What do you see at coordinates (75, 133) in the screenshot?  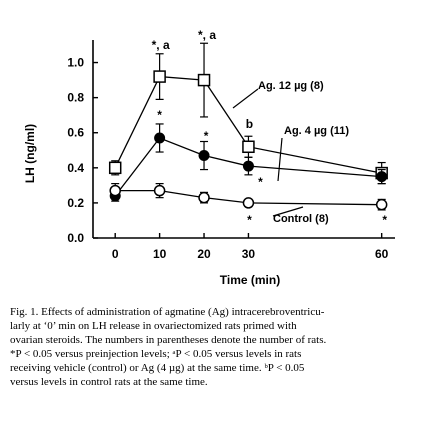 I see `y-tick-label: 0.6` at bounding box center [75, 133].